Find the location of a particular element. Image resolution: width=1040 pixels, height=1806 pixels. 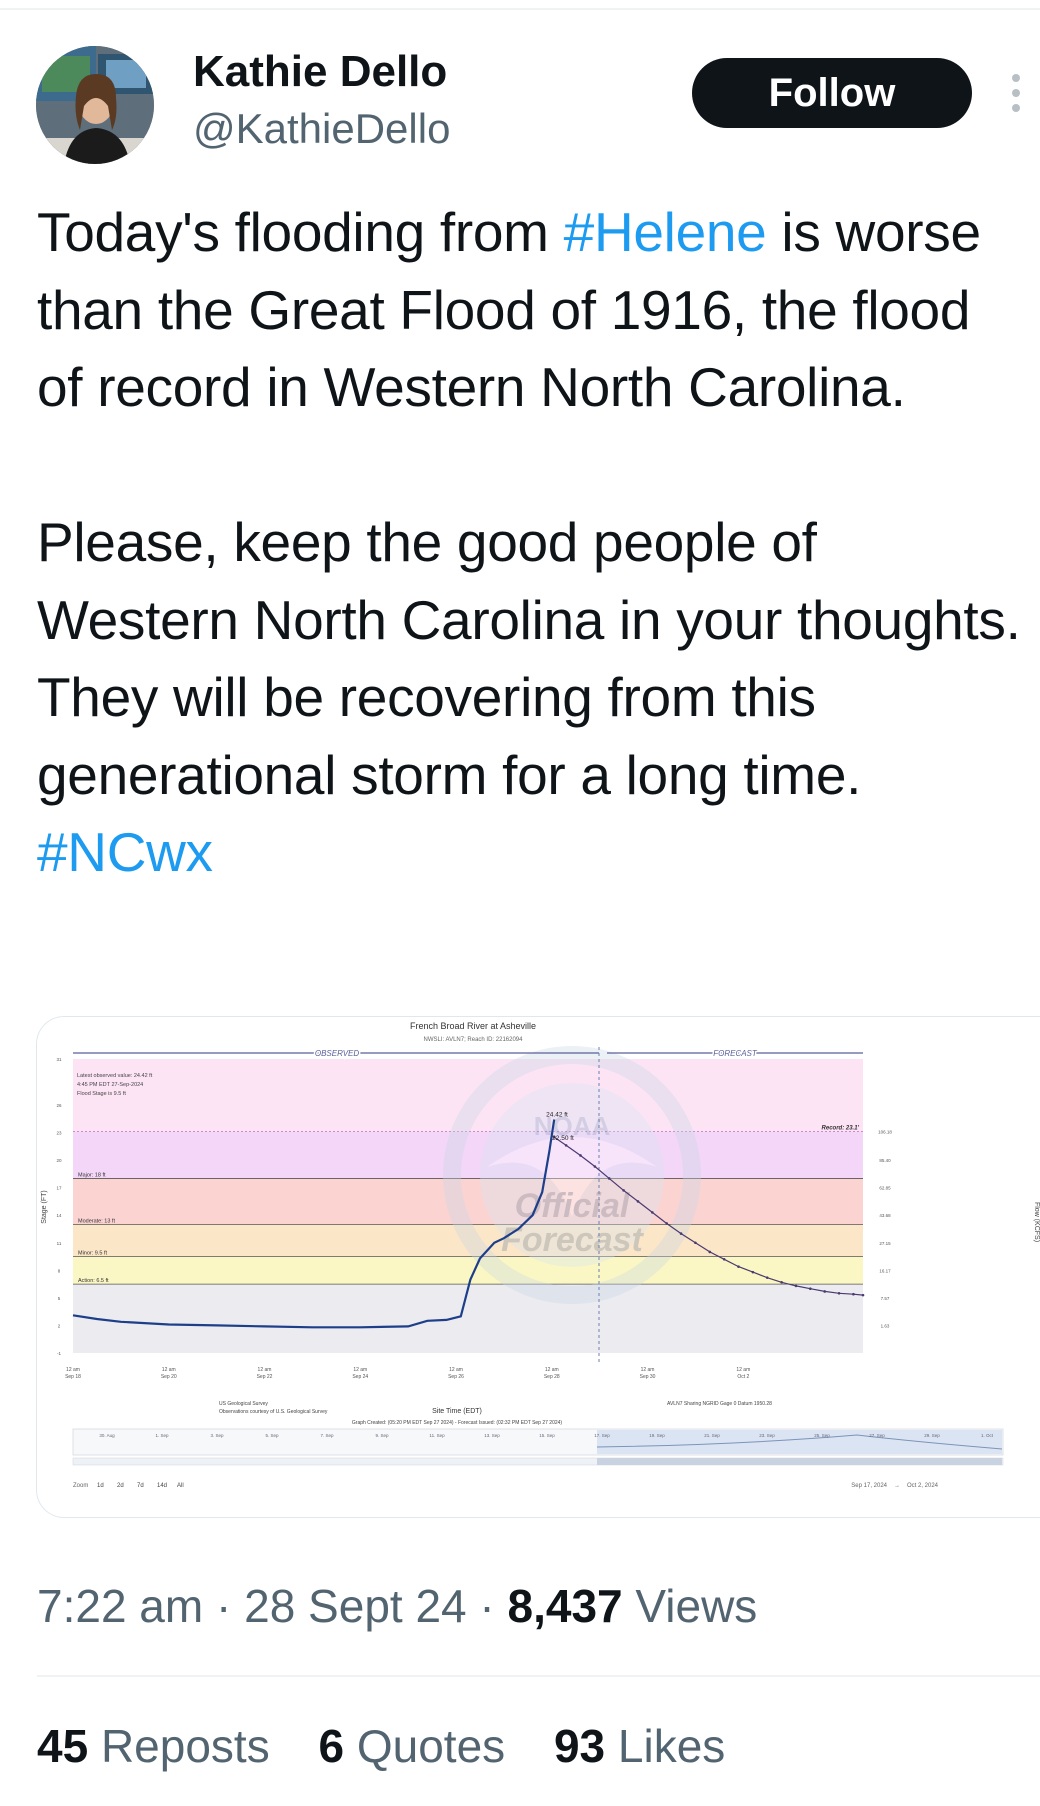

navigator-scrollbar-thumb is located at coordinates (799, 1461).